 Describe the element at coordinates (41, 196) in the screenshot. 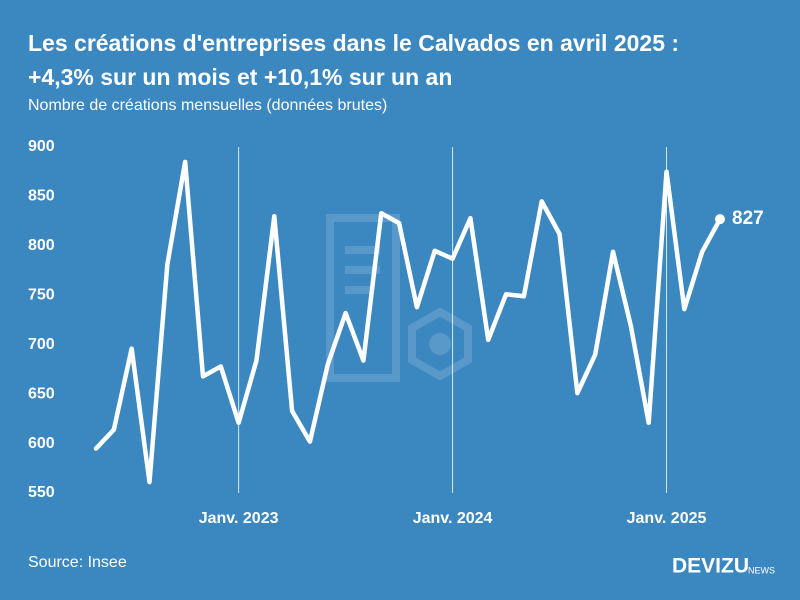

I see `y-tick-label: 850` at that location.